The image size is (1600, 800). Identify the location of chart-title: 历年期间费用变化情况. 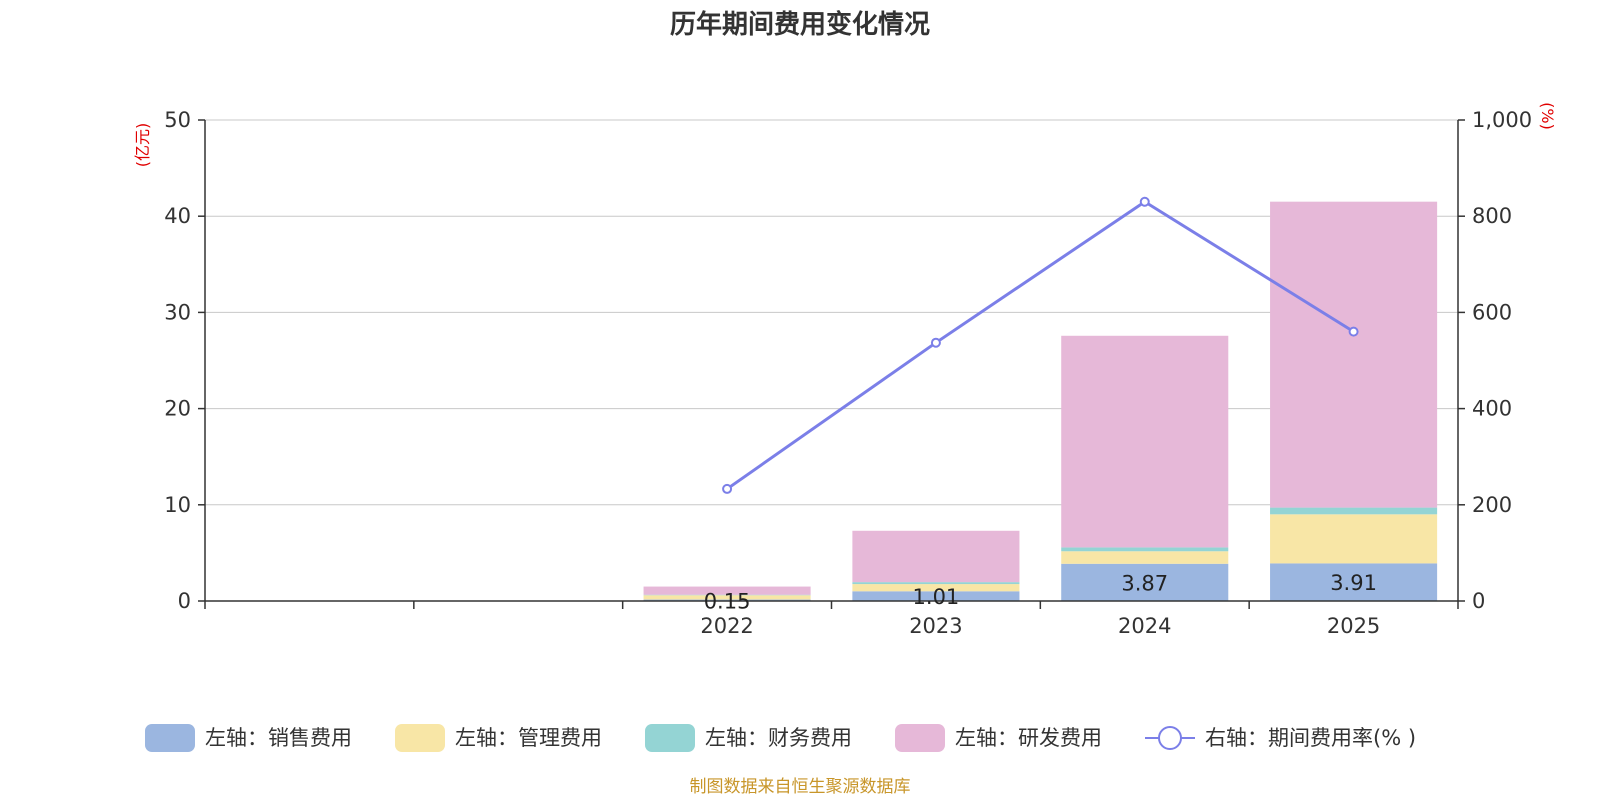
(800, 24).